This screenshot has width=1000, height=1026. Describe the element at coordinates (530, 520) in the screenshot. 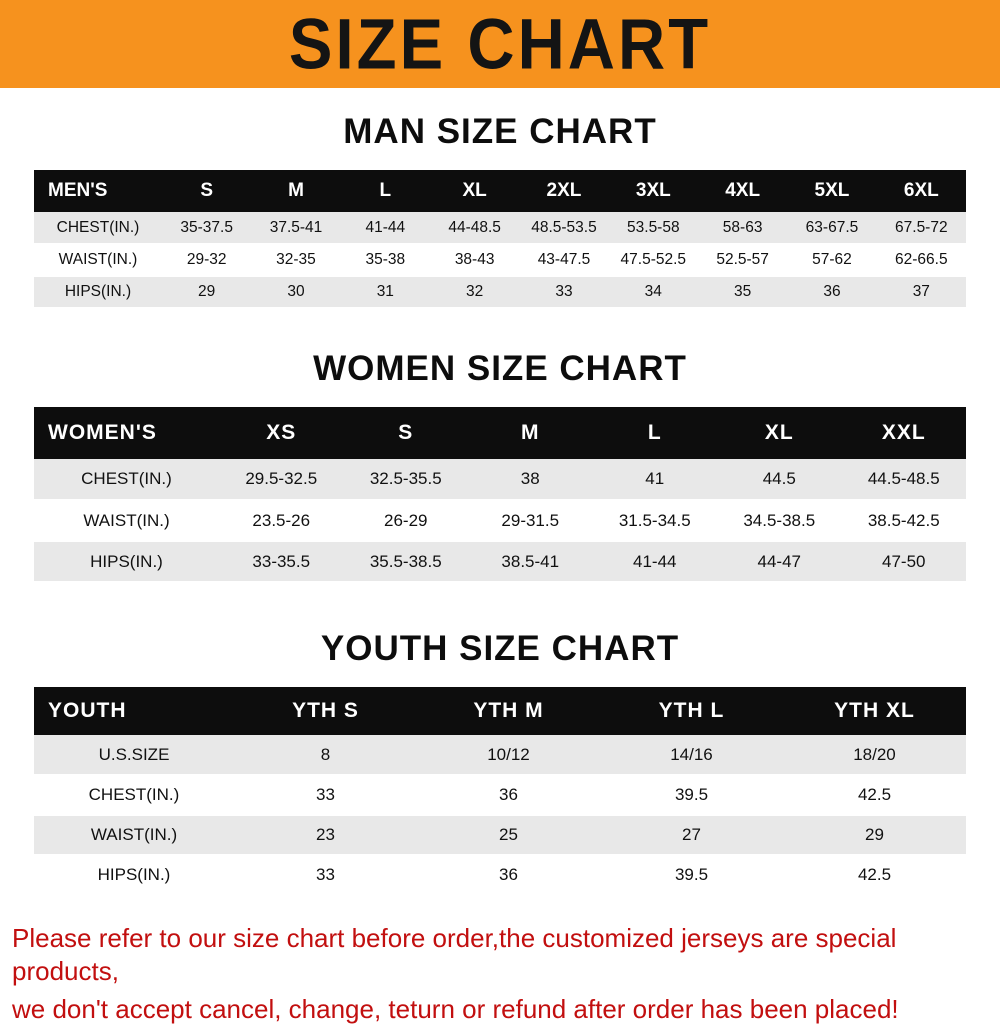

I see `measurement-cell: 29-31.5` at that location.